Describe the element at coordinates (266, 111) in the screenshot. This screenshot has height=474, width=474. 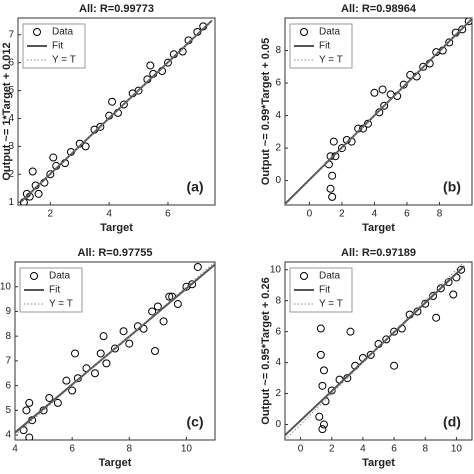
I see `y-axis-label: Output ~= 0.99*Target + 0.05` at that location.